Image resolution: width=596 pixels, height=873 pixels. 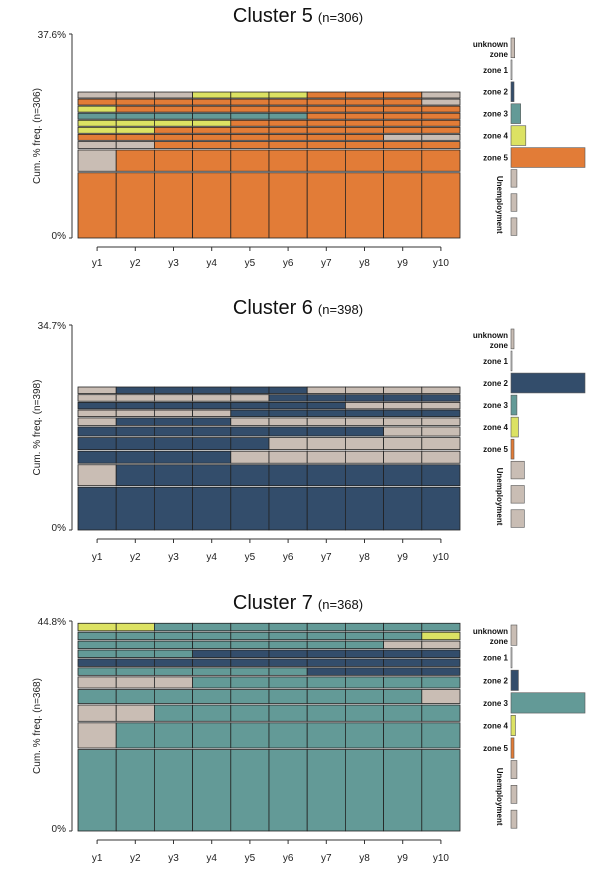 What do you see at coordinates (499, 54) in the screenshot?
I see `legend-label-line: zone` at bounding box center [499, 54].